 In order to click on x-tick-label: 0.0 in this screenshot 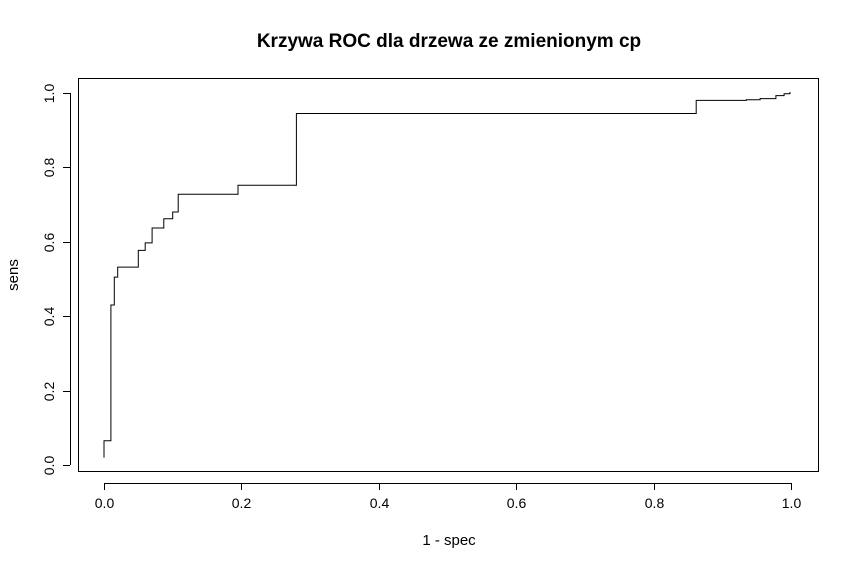, I will do `click(105, 503)`.